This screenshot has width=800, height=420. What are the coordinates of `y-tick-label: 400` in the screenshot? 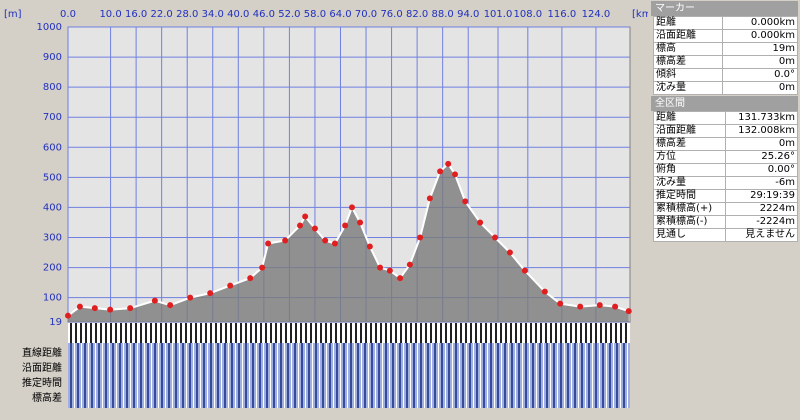 It's located at (52, 207).